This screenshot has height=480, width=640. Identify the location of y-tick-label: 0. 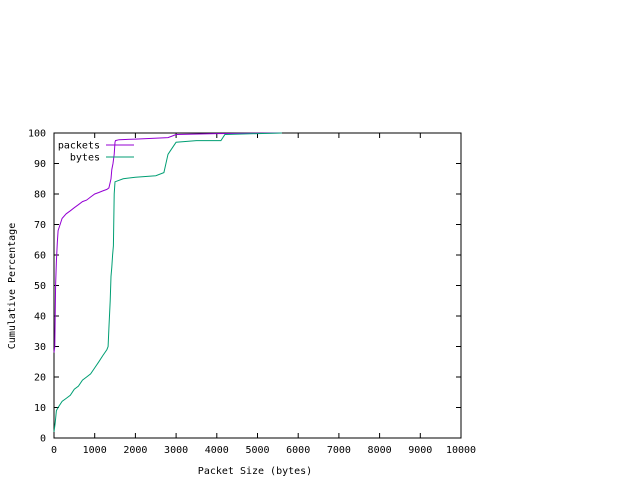
(43, 439).